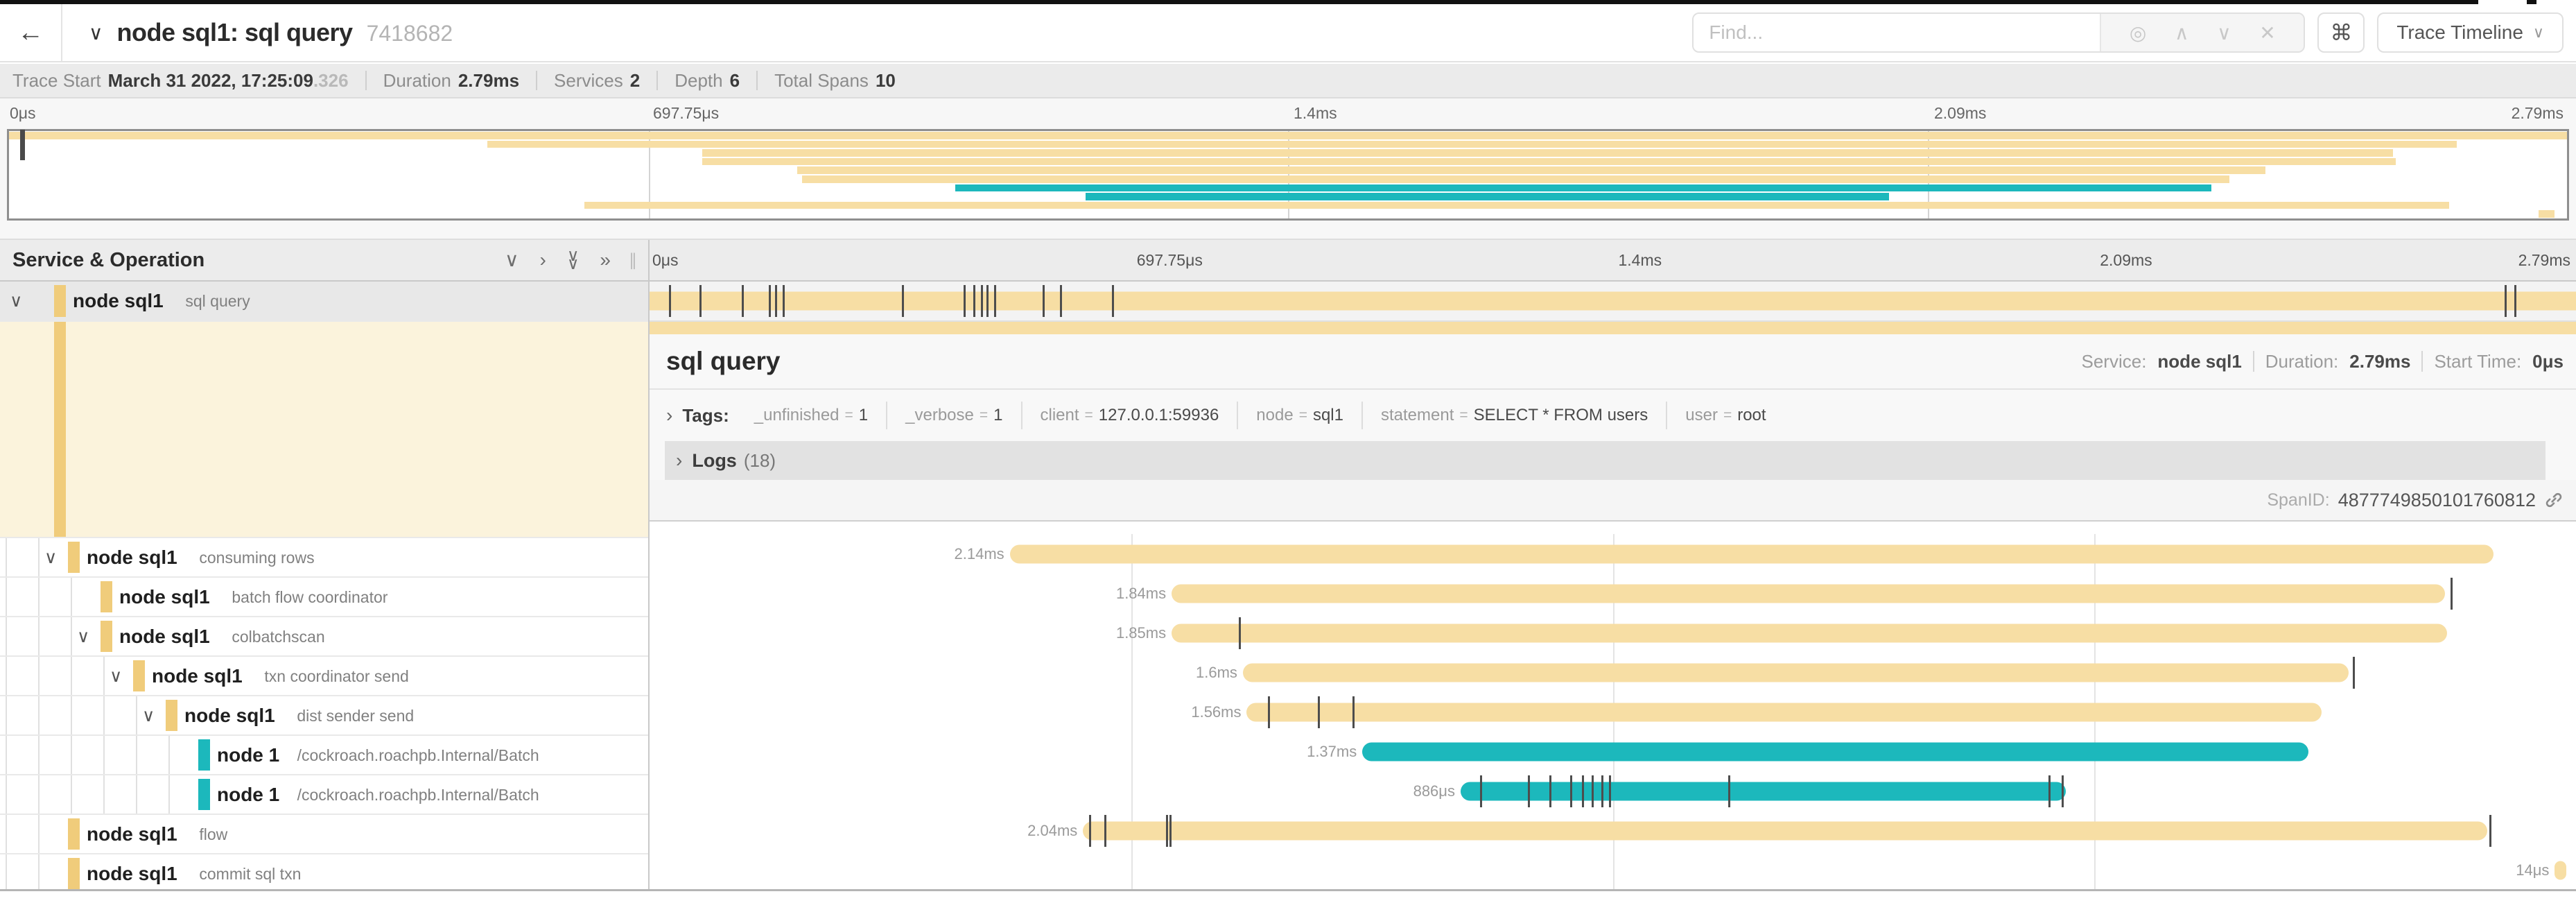 This screenshot has width=2576, height=903. I want to click on timeline-span-row: 886μs, so click(1613, 791).